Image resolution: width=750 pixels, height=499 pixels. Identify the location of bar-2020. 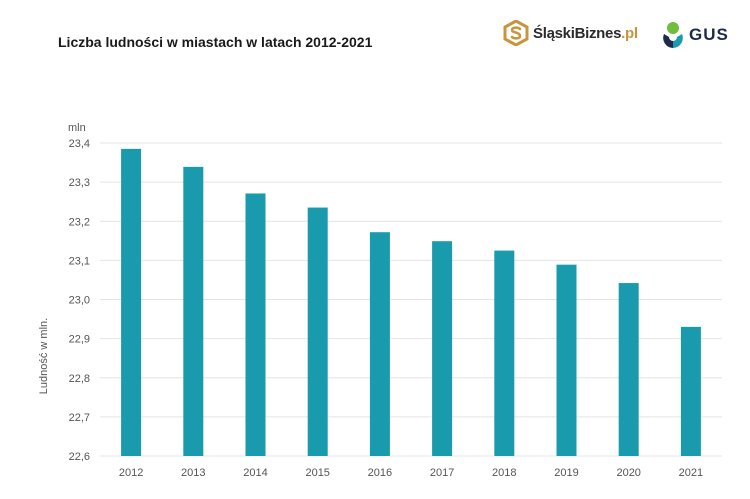
(628, 369).